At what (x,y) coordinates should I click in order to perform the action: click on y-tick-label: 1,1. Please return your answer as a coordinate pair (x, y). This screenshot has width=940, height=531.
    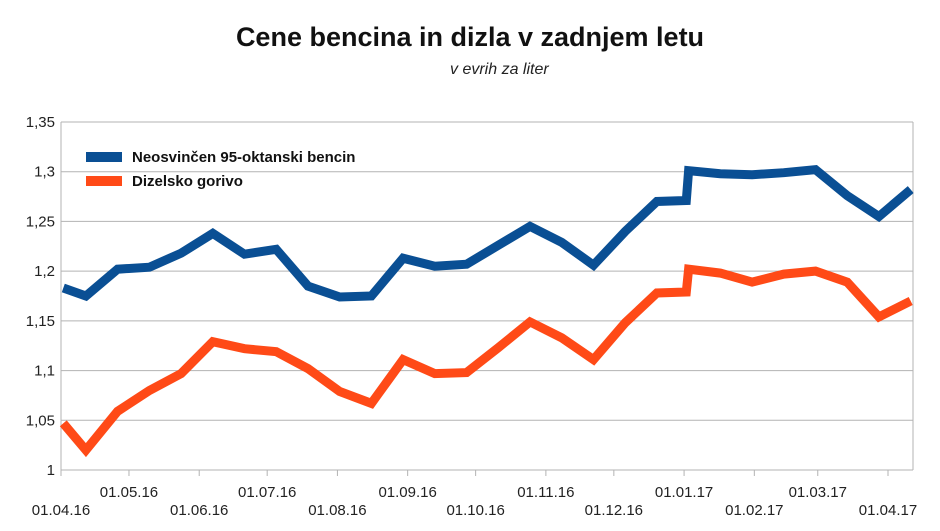
    Looking at the image, I should click on (44, 371).